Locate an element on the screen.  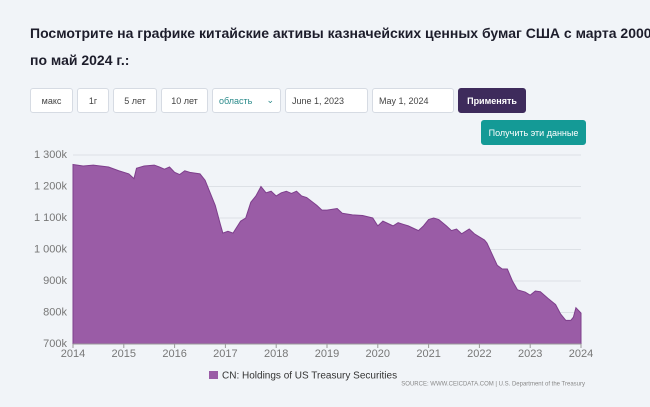
x-tick-label: 2022 is located at coordinates (479, 354).